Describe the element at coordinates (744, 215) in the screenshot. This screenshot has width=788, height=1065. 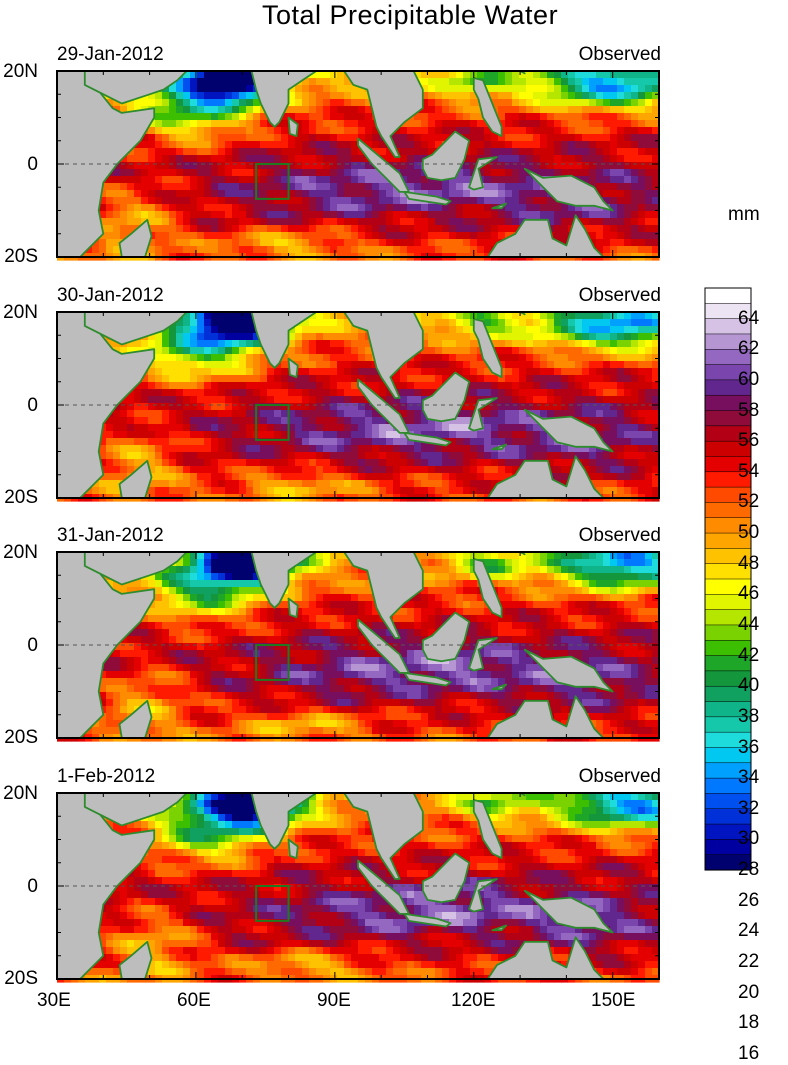
I see `colorbar-units: mm` at that location.